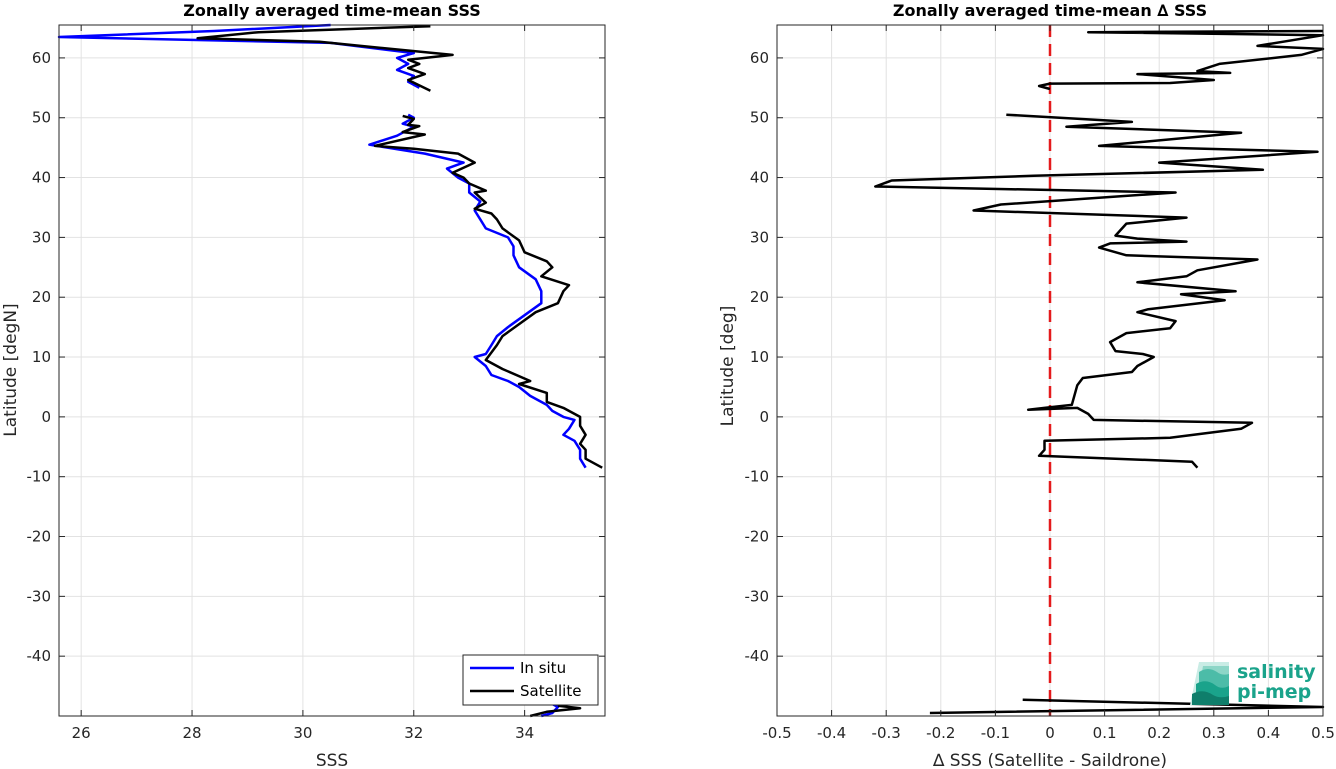 This screenshot has width=1336, height=769. What do you see at coordinates (191, 733) in the screenshot?
I see `x-tick-label: 28` at bounding box center [191, 733].